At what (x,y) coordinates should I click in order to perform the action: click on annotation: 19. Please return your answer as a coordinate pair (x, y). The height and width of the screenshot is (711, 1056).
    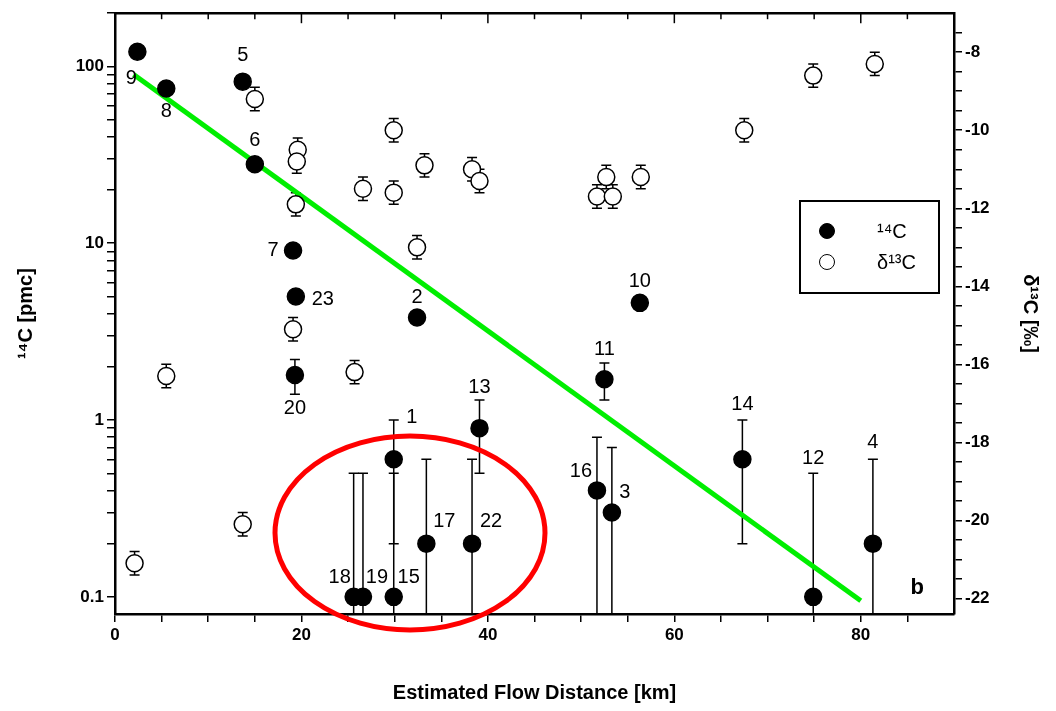
    Looking at the image, I should click on (377, 576).